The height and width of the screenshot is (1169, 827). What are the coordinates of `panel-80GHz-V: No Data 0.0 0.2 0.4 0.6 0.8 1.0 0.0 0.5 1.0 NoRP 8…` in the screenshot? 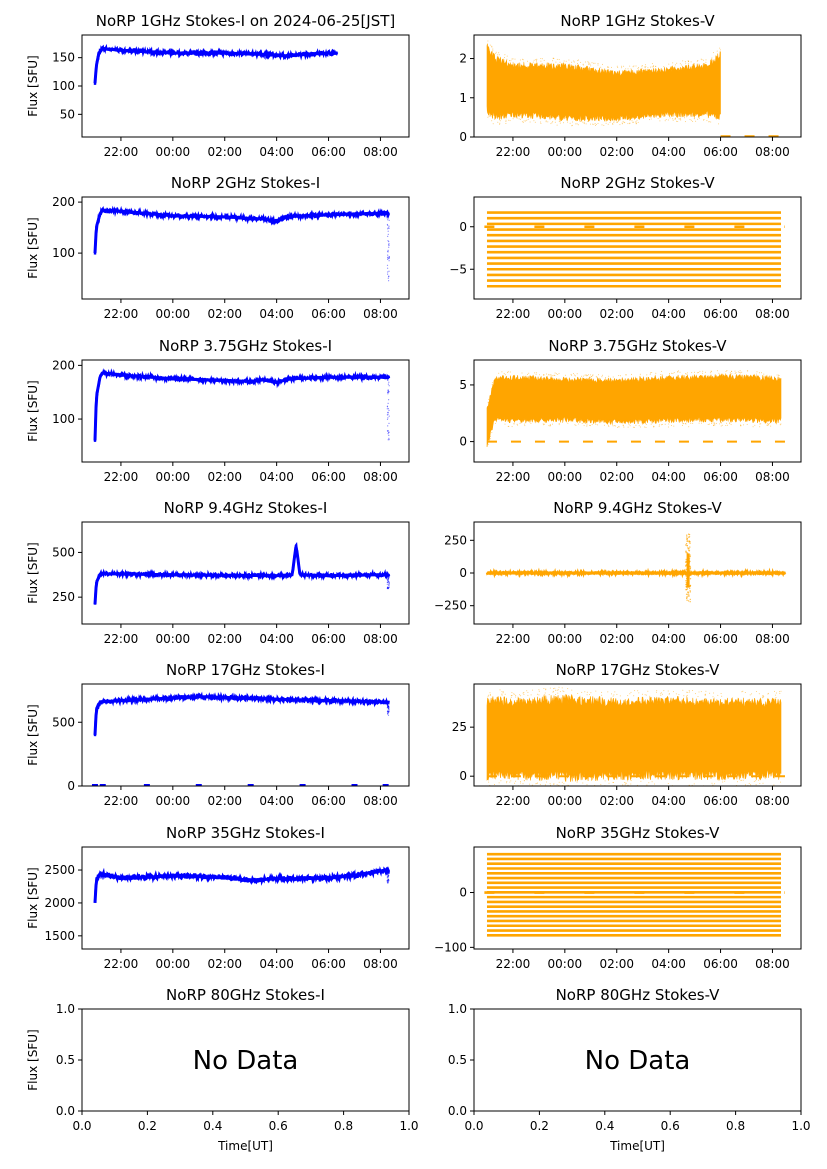 It's located at (629, 1069).